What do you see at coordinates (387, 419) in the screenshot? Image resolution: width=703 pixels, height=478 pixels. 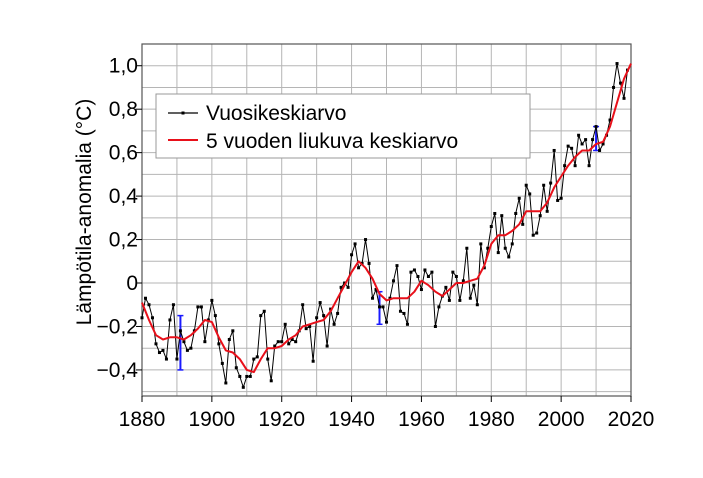 I see `x-tick-labels: 1880 1900 1920 1940 1960 1980 2000 2020` at bounding box center [387, 419].